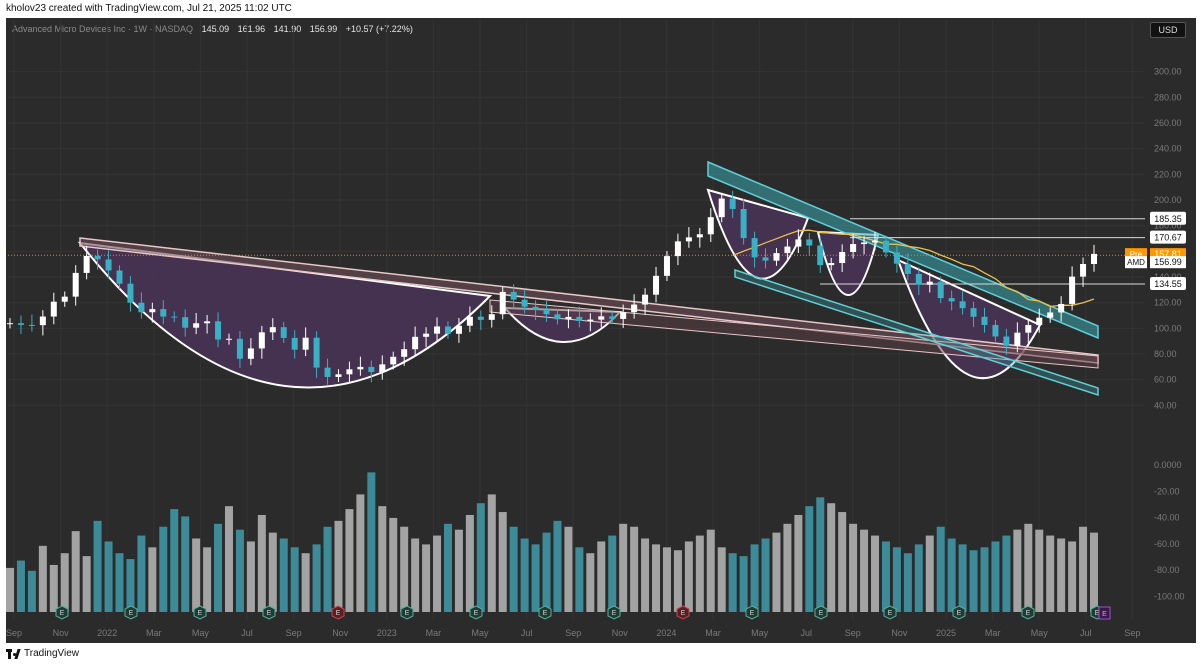 The height and width of the screenshot is (665, 1200). Describe the element at coordinates (993, 633) in the screenshot. I see `x-tick-21: Mar` at that location.